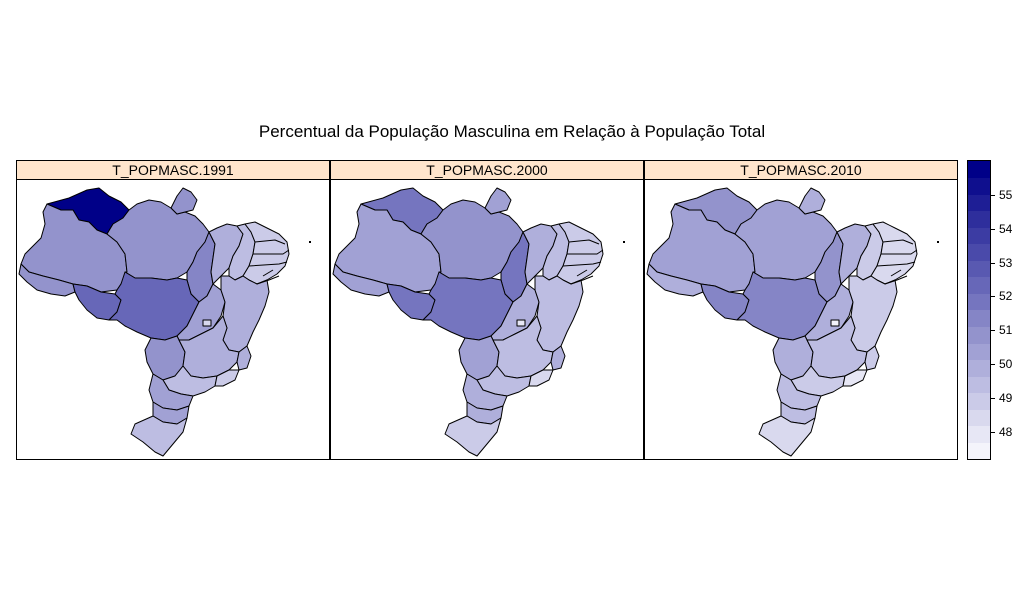 The width and height of the screenshot is (1024, 603). I want to click on color-legend, so click(979, 310).